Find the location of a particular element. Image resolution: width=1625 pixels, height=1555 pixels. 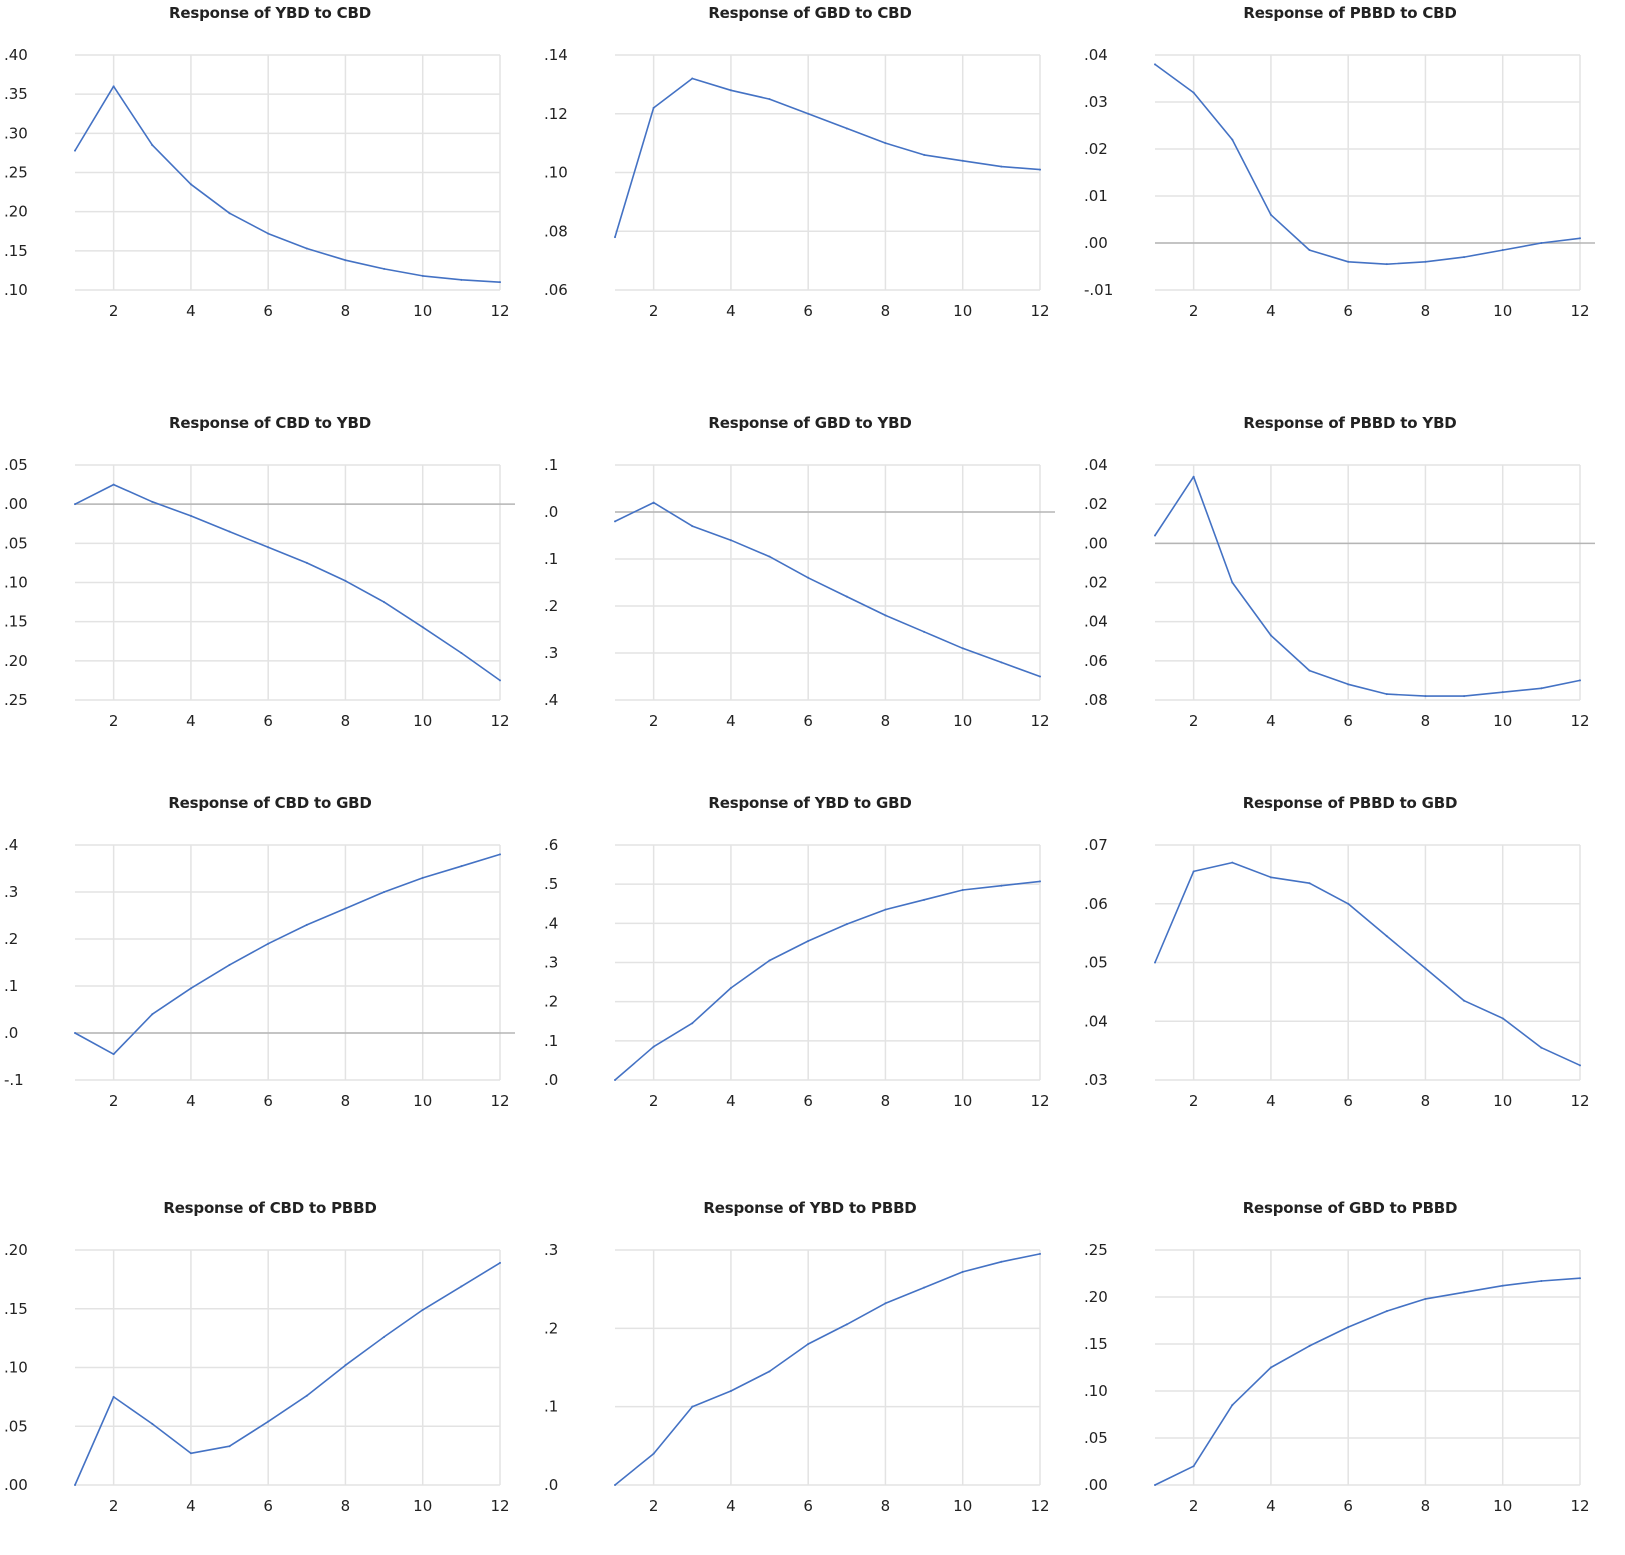

chart-plot-area: .08 .06 .04 .02 .00 .02 .04 2 4 6 8 10 12 is located at coordinates (1339, 593).